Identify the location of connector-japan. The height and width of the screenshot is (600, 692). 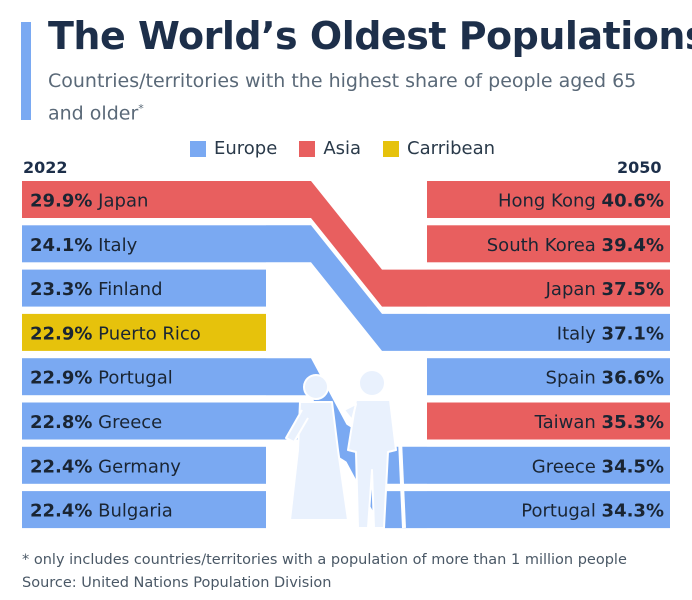
(346, 244).